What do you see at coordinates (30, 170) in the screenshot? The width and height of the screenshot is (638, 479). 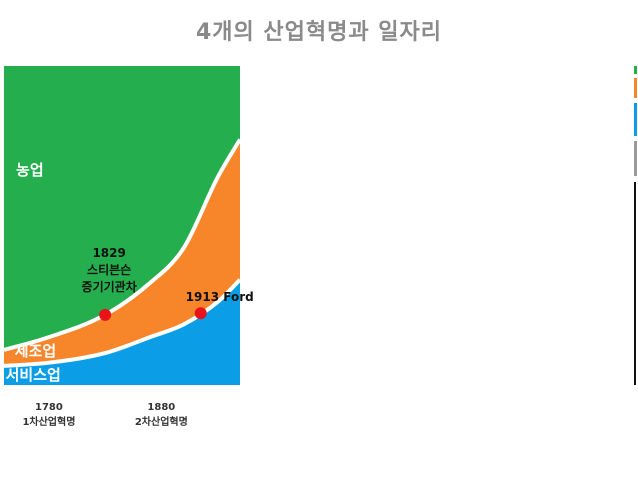 I see `series-label-agriculture: 농업` at bounding box center [30, 170].